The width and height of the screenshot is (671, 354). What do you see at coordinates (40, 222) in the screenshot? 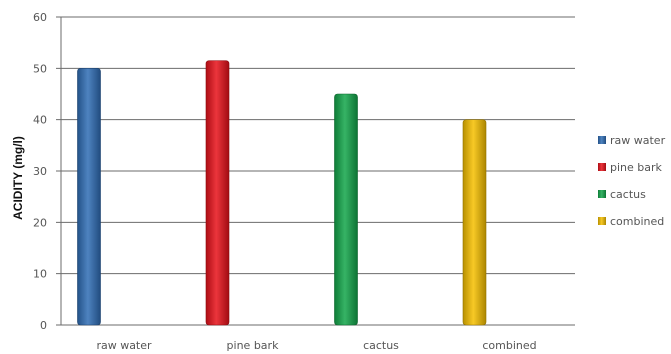
I see `y-tick-label: 20` at bounding box center [40, 222].